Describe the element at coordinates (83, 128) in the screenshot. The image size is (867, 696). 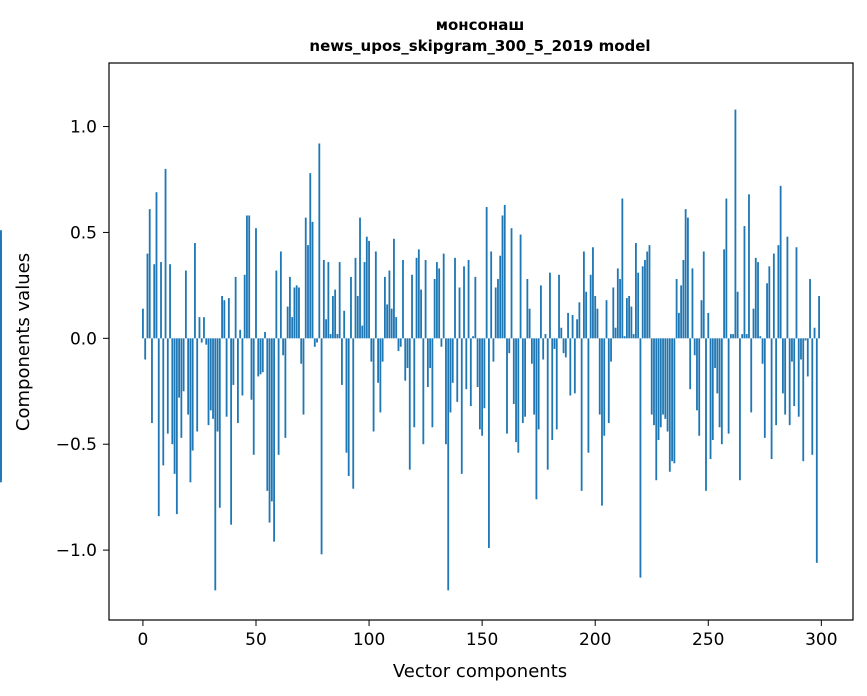
I see `y-tick-label: 1.0` at that location.